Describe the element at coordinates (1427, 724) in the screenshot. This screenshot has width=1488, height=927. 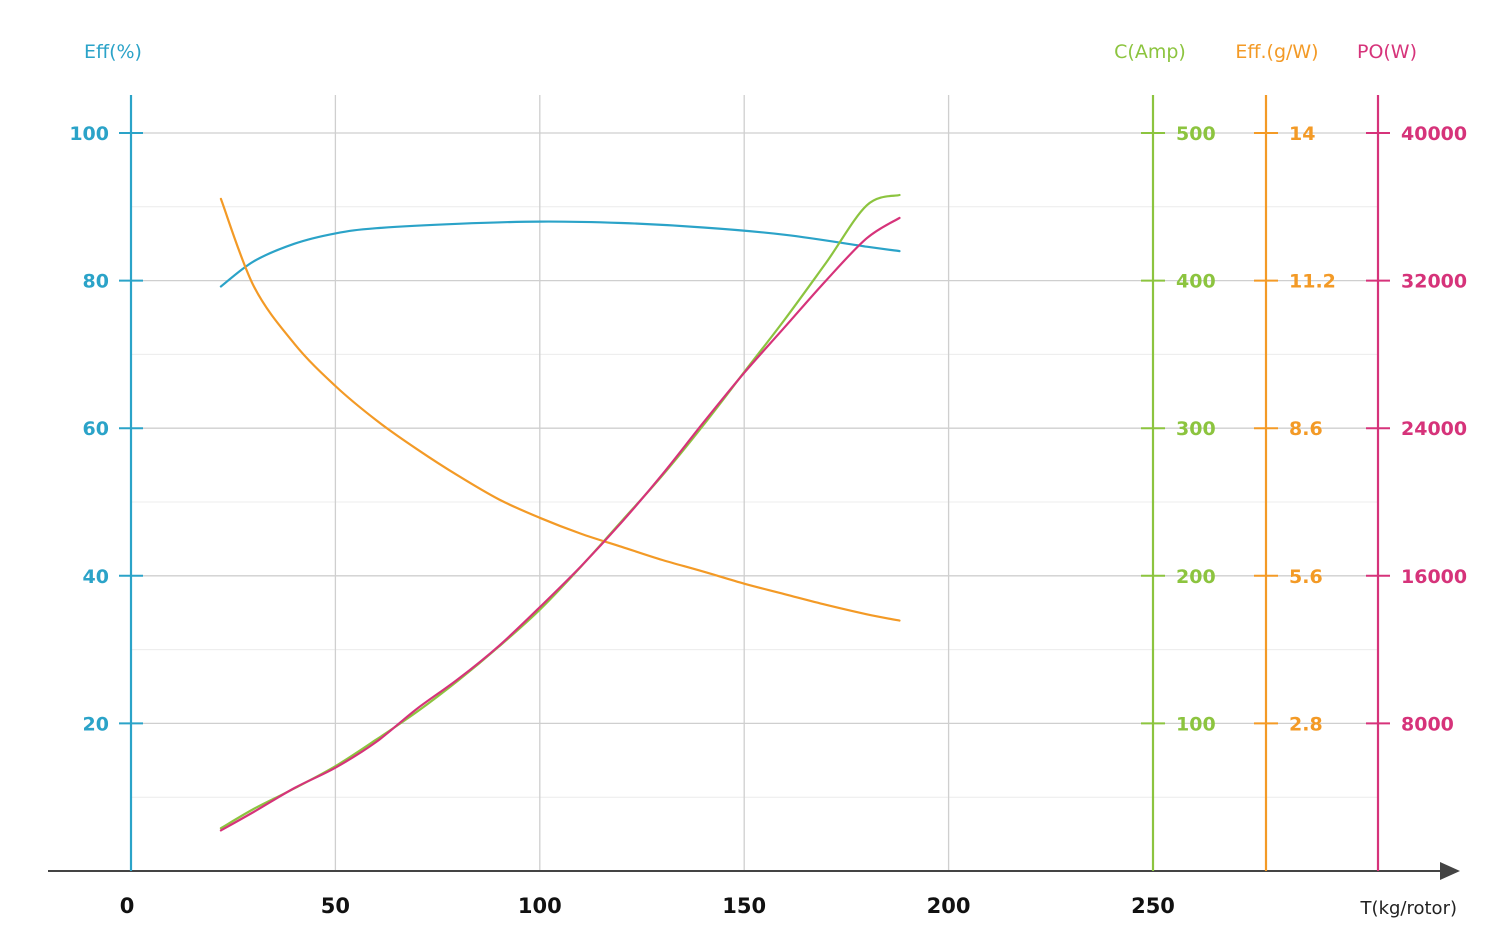
I see `power-tick-label: 8000` at that location.